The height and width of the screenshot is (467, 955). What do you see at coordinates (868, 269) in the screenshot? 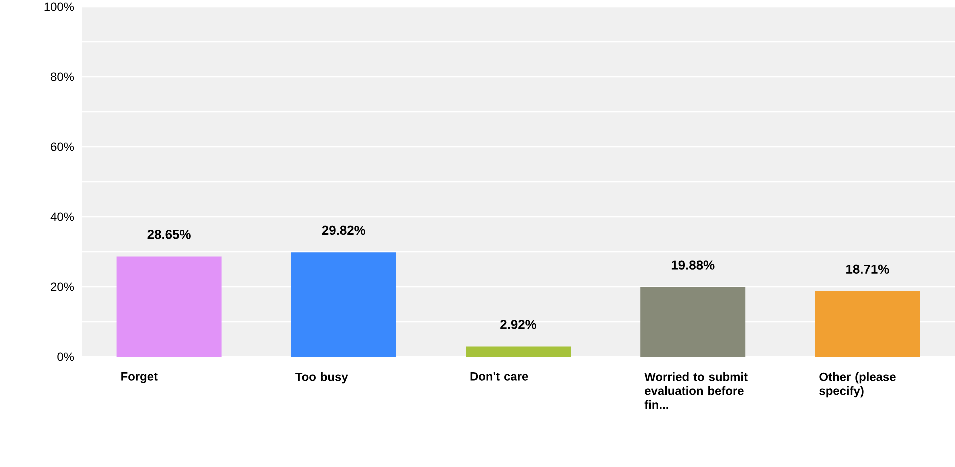
I see `data-label: 18.71%` at bounding box center [868, 269].